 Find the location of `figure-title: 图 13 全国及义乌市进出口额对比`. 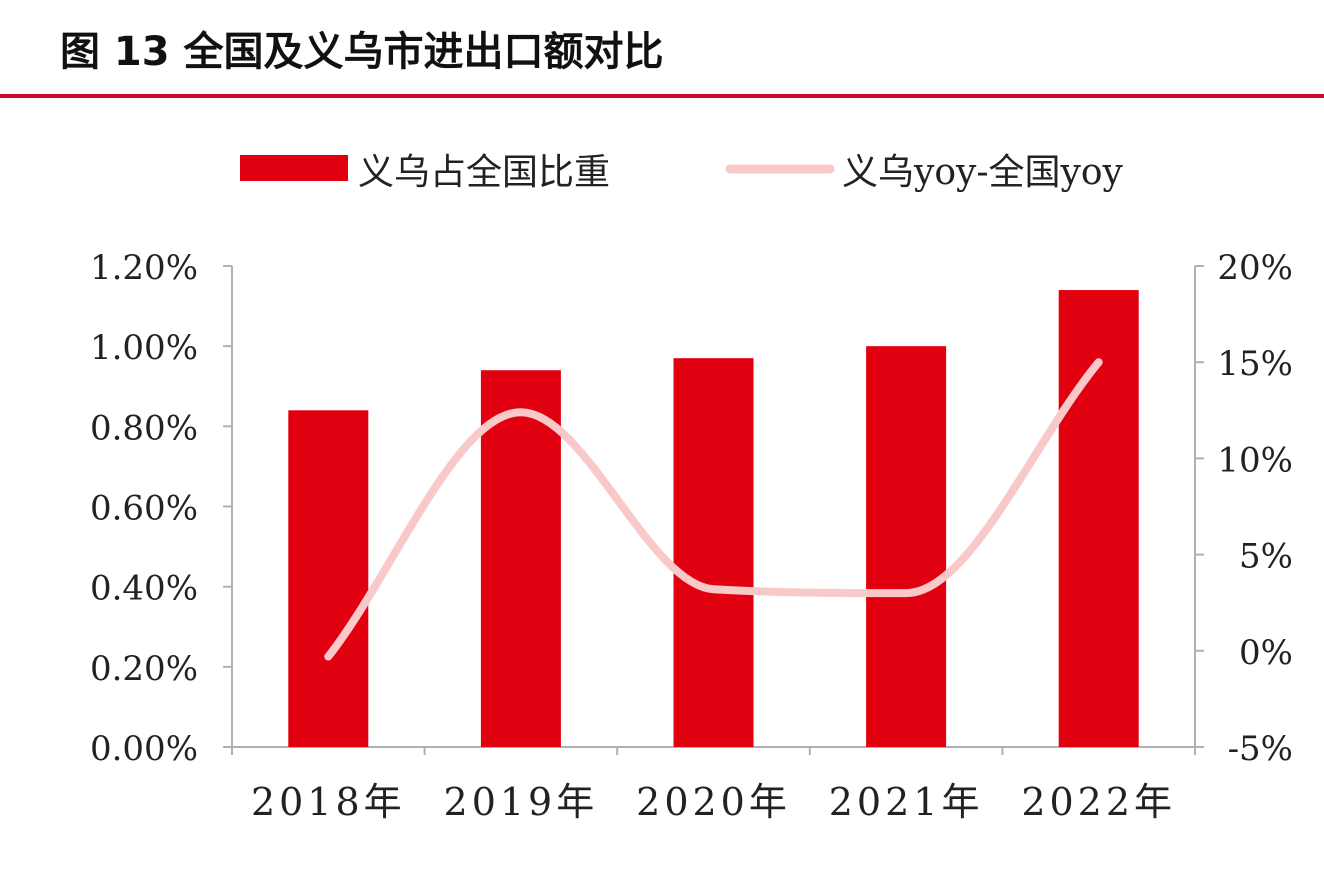

figure-title: 图 13 全国及义乌市进出口额对比 is located at coordinates (362, 52).